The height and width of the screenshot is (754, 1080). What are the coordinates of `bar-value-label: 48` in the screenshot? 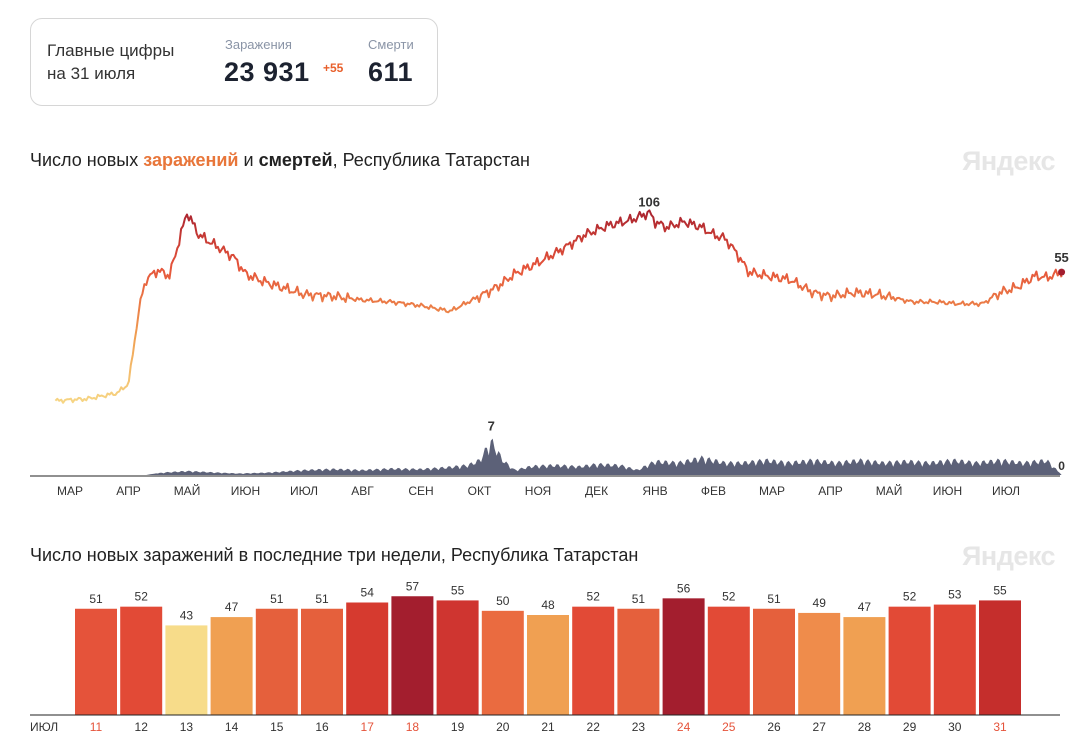 It's located at (548, 605).